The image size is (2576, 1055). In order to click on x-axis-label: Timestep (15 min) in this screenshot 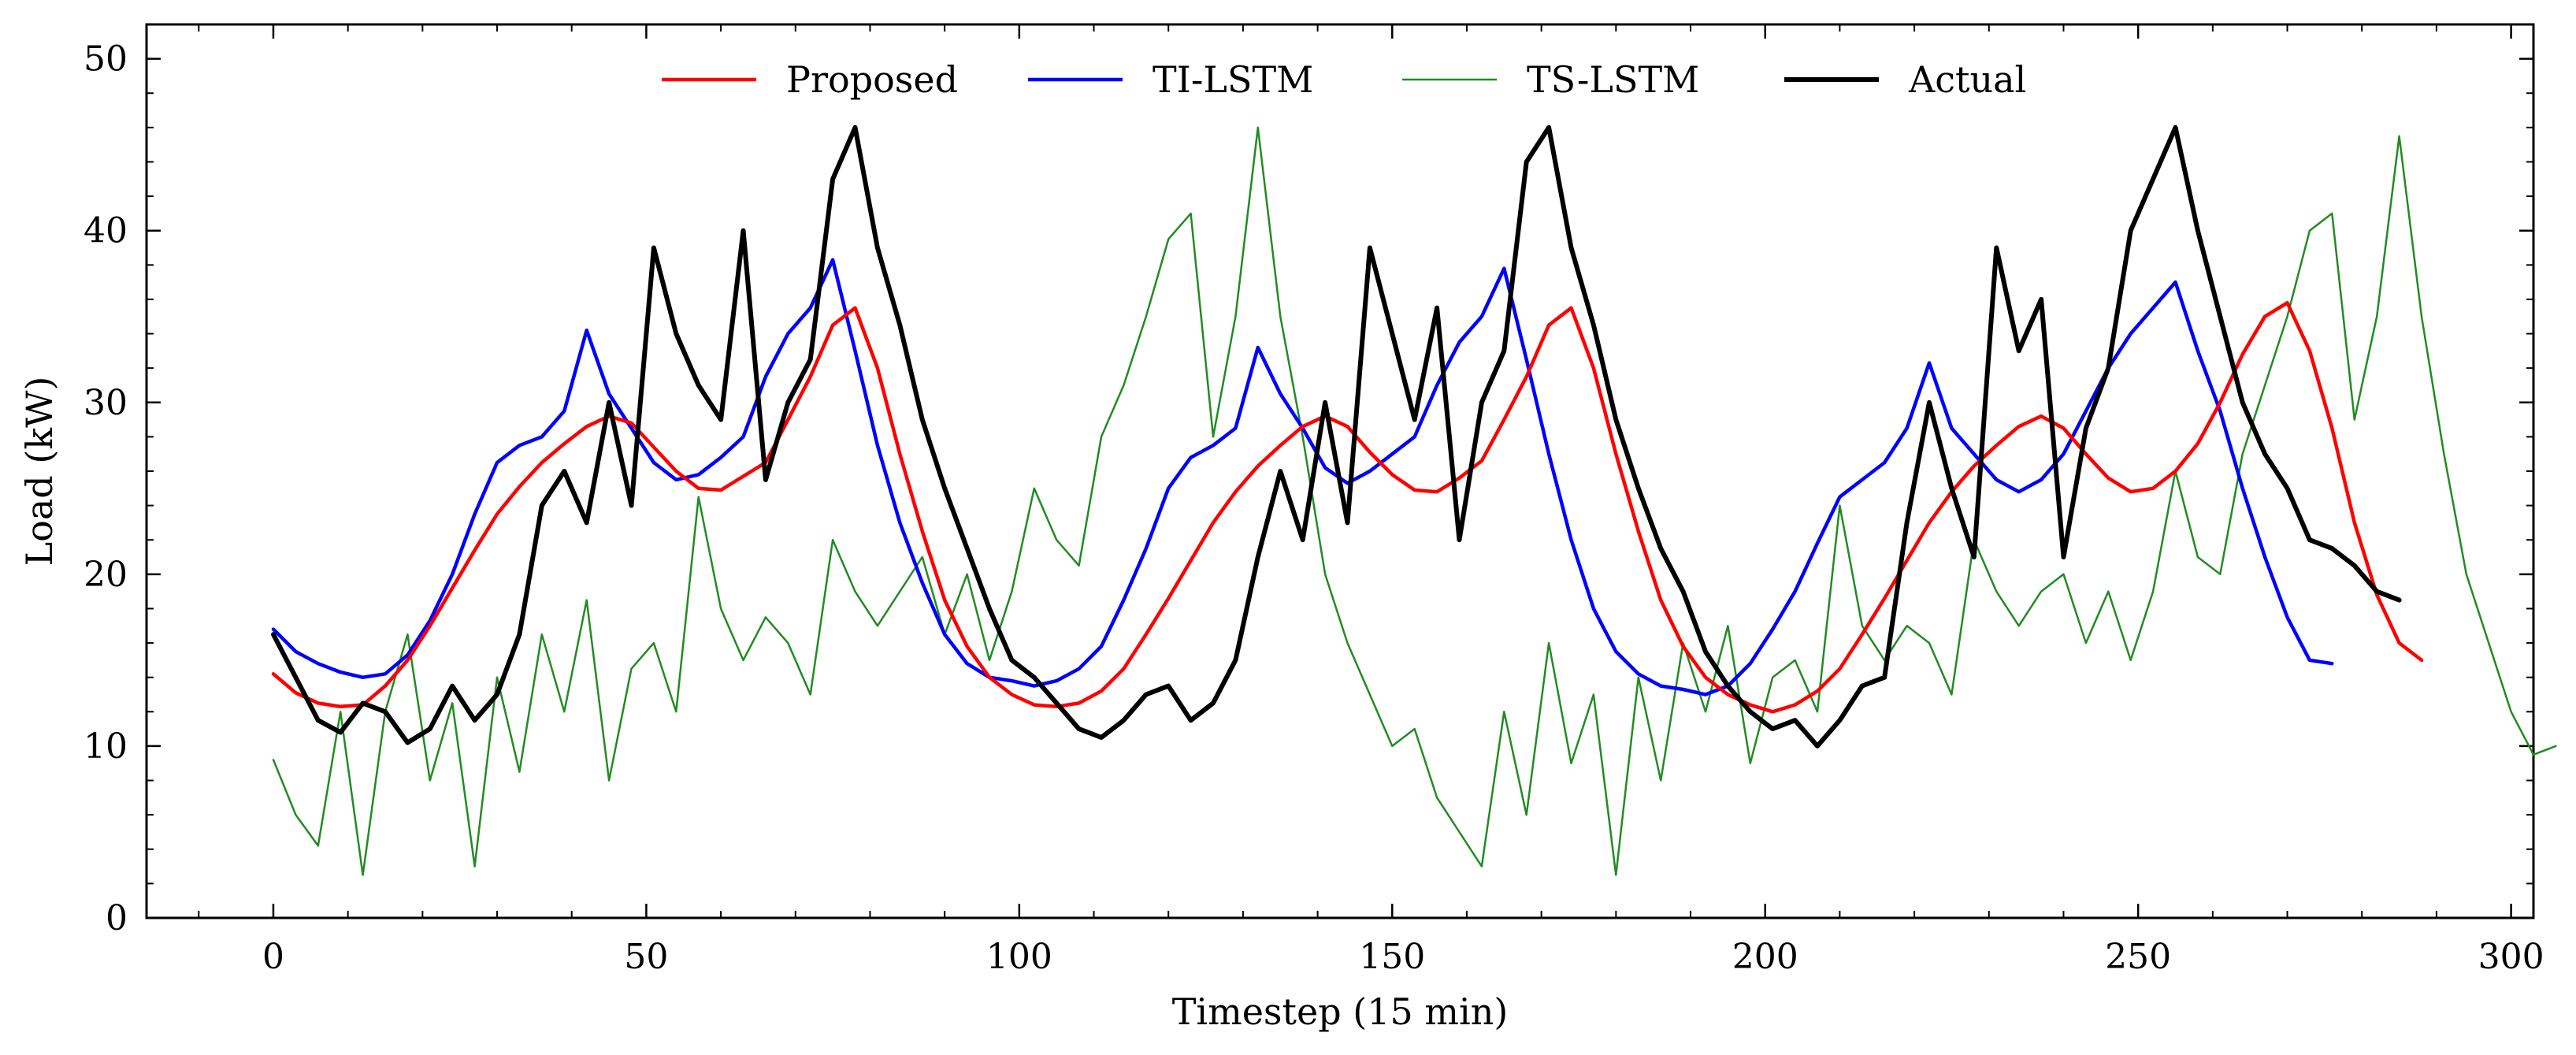, I will do `click(1340, 1011)`.